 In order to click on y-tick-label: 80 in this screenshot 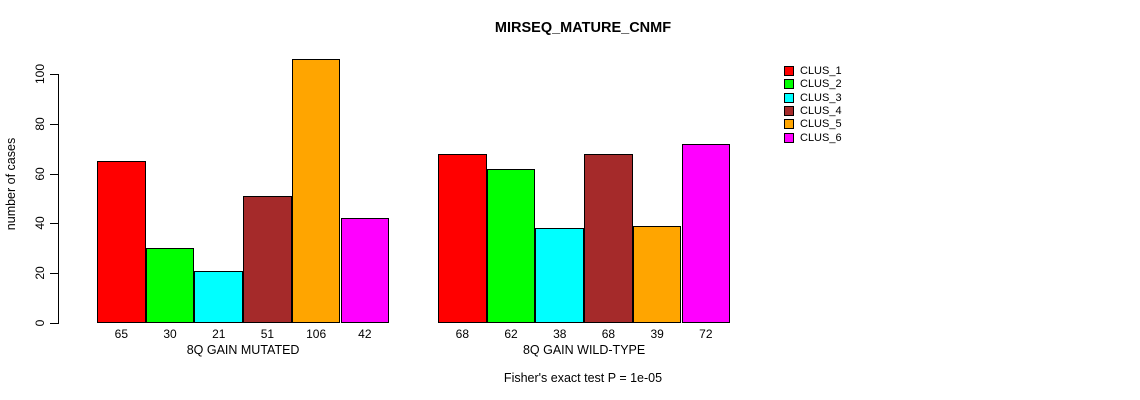, I will do `click(40, 124)`.